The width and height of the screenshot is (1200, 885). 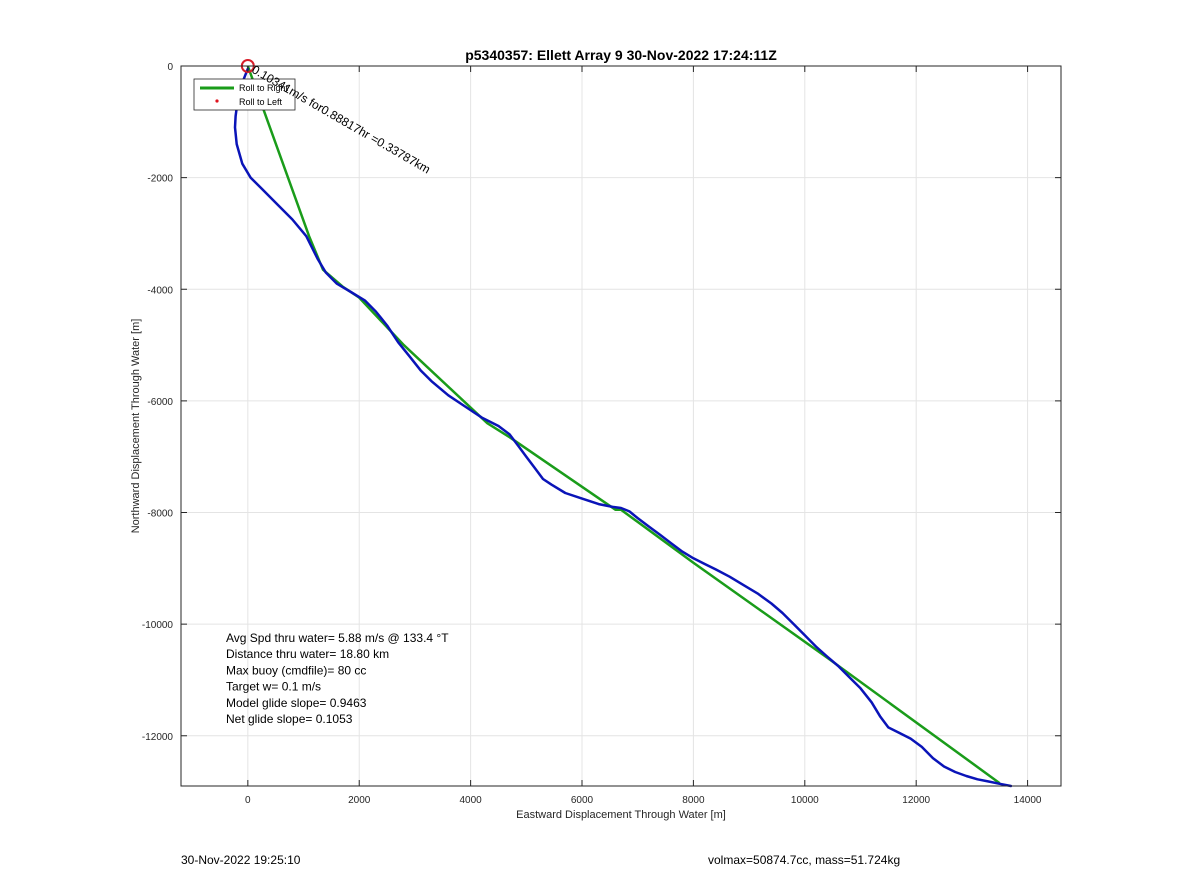 I want to click on x-tick-label: 8000, so click(x=693, y=800).